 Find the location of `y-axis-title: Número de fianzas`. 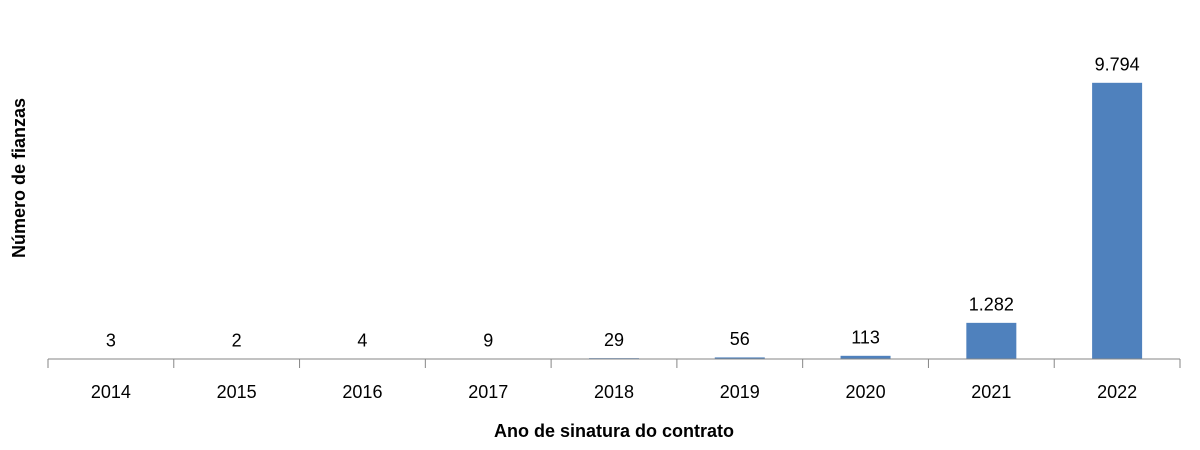

y-axis-title: Número de fianzas is located at coordinates (19, 178).